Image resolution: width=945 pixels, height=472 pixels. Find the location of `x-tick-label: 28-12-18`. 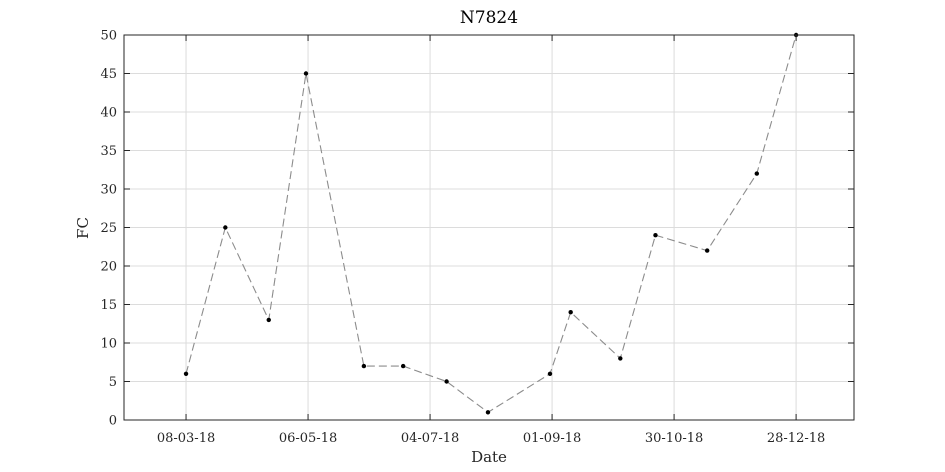

x-tick-label: 28-12-18 is located at coordinates (796, 438).